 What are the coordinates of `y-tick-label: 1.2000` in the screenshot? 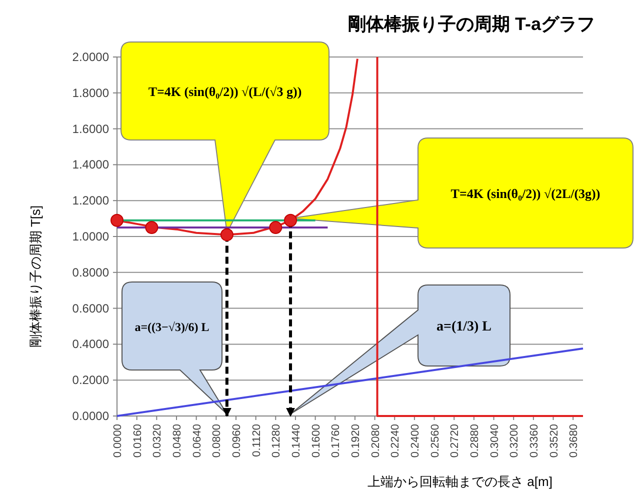 It's located at (91, 201).